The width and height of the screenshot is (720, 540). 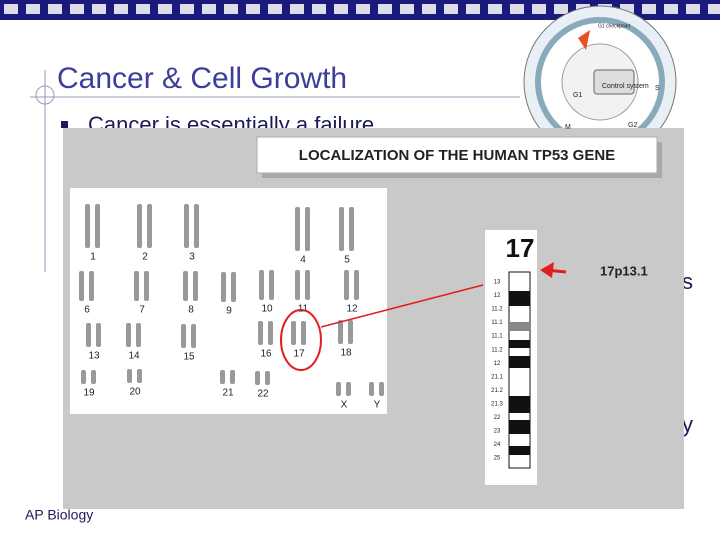 What do you see at coordinates (687, 424) in the screenshot?
I see `text-fragment: y` at bounding box center [687, 424].